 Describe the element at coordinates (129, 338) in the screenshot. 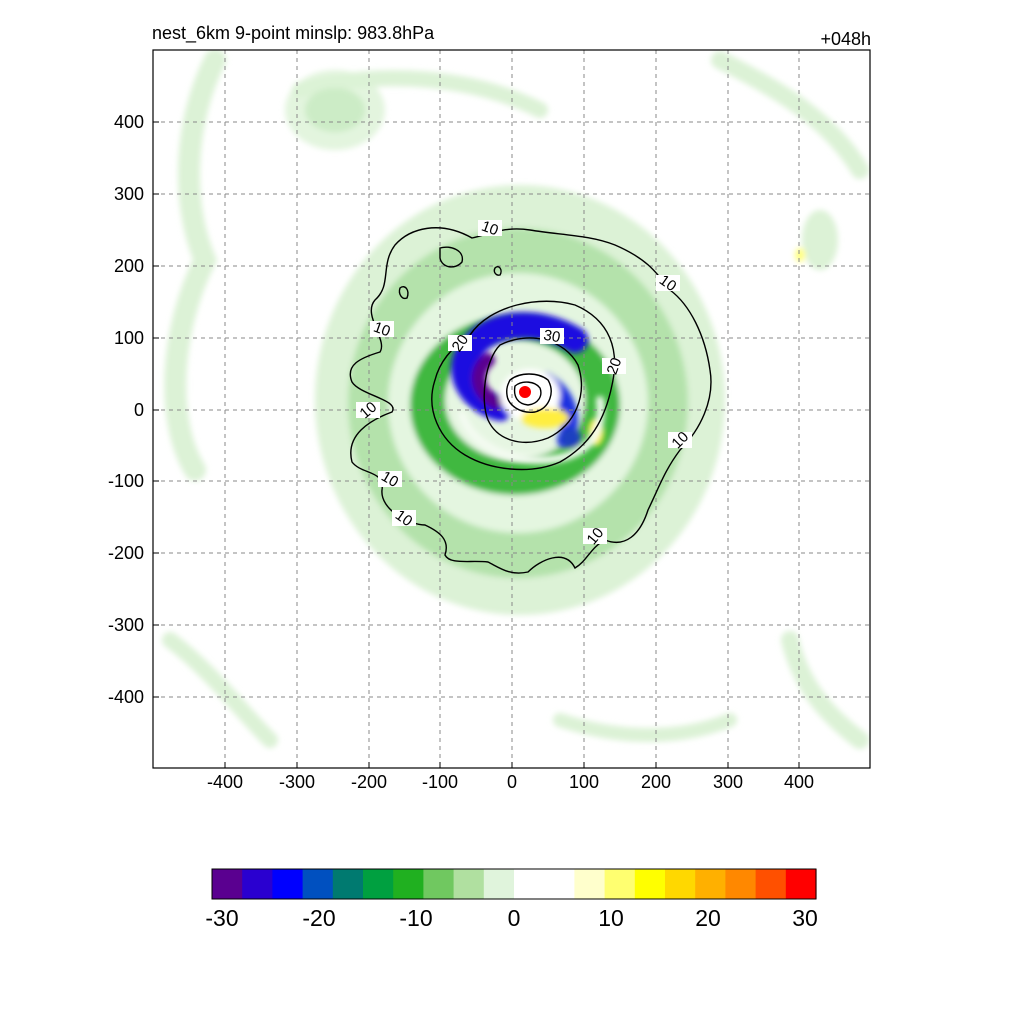

I see `y-tick-label: 100` at that location.